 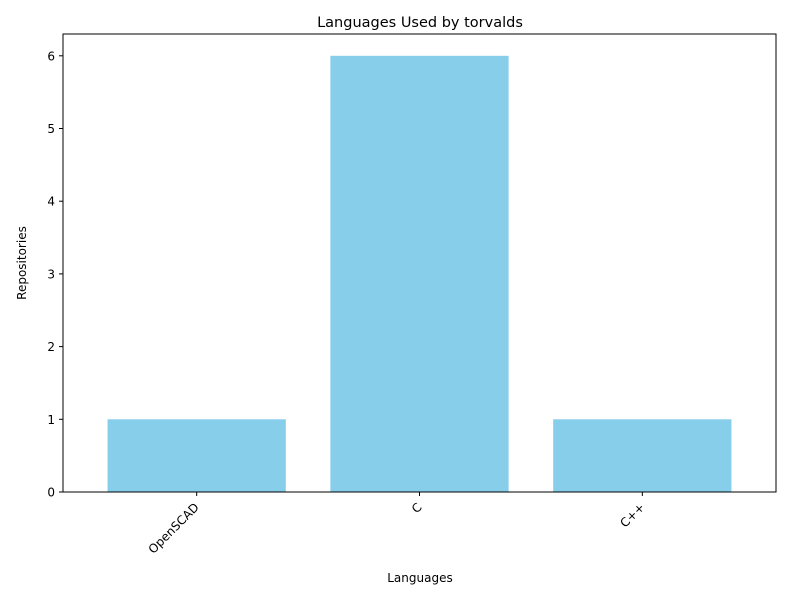 I want to click on chart-title: Languages Used by torvalds, so click(x=420, y=23).